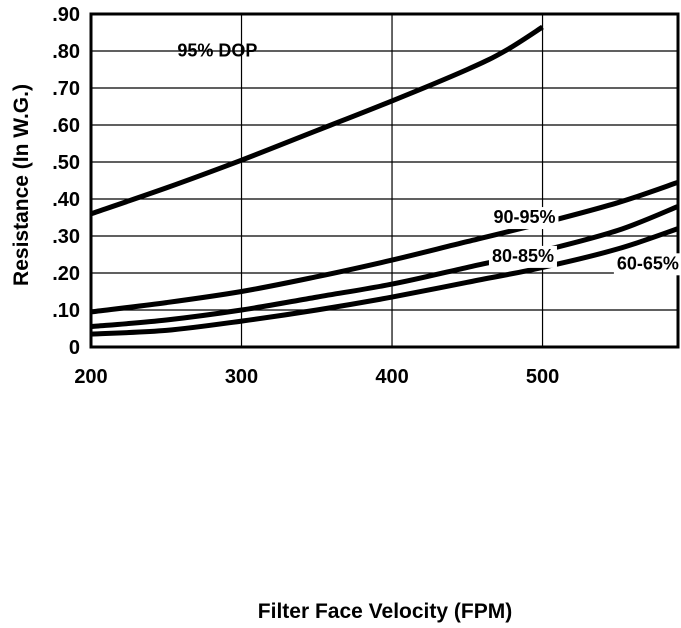 The image size is (681, 628). I want to click on y-tick-label: .80, so click(66, 52).